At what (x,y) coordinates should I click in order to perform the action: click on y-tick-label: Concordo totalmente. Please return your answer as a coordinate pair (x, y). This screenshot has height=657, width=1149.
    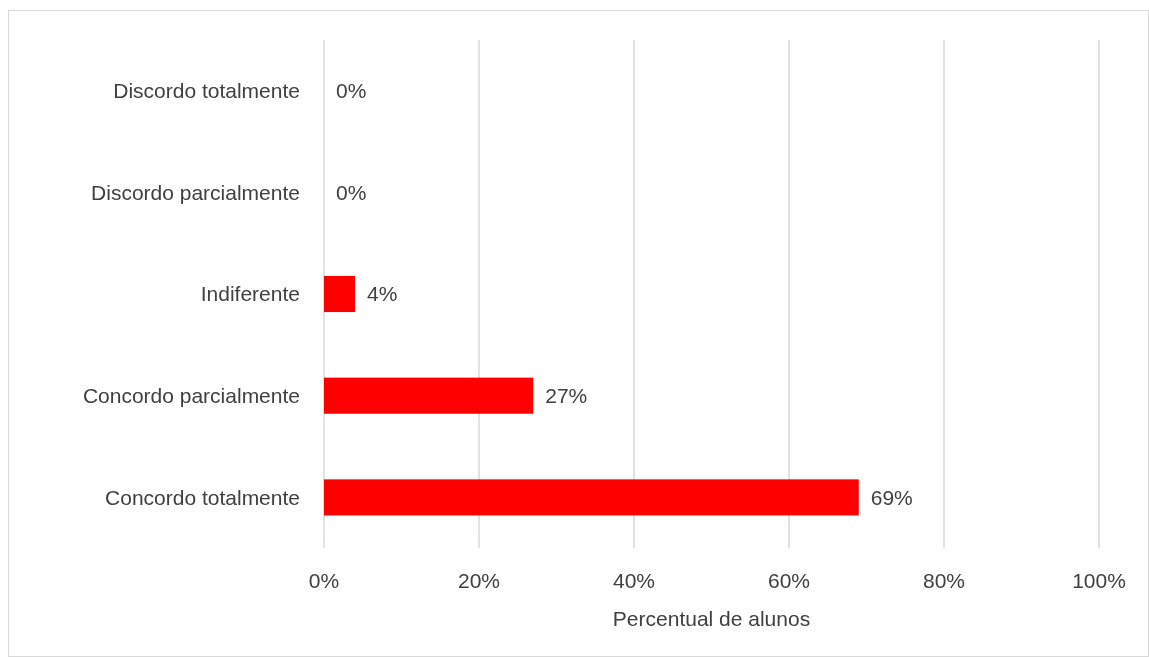
    Looking at the image, I should click on (202, 497).